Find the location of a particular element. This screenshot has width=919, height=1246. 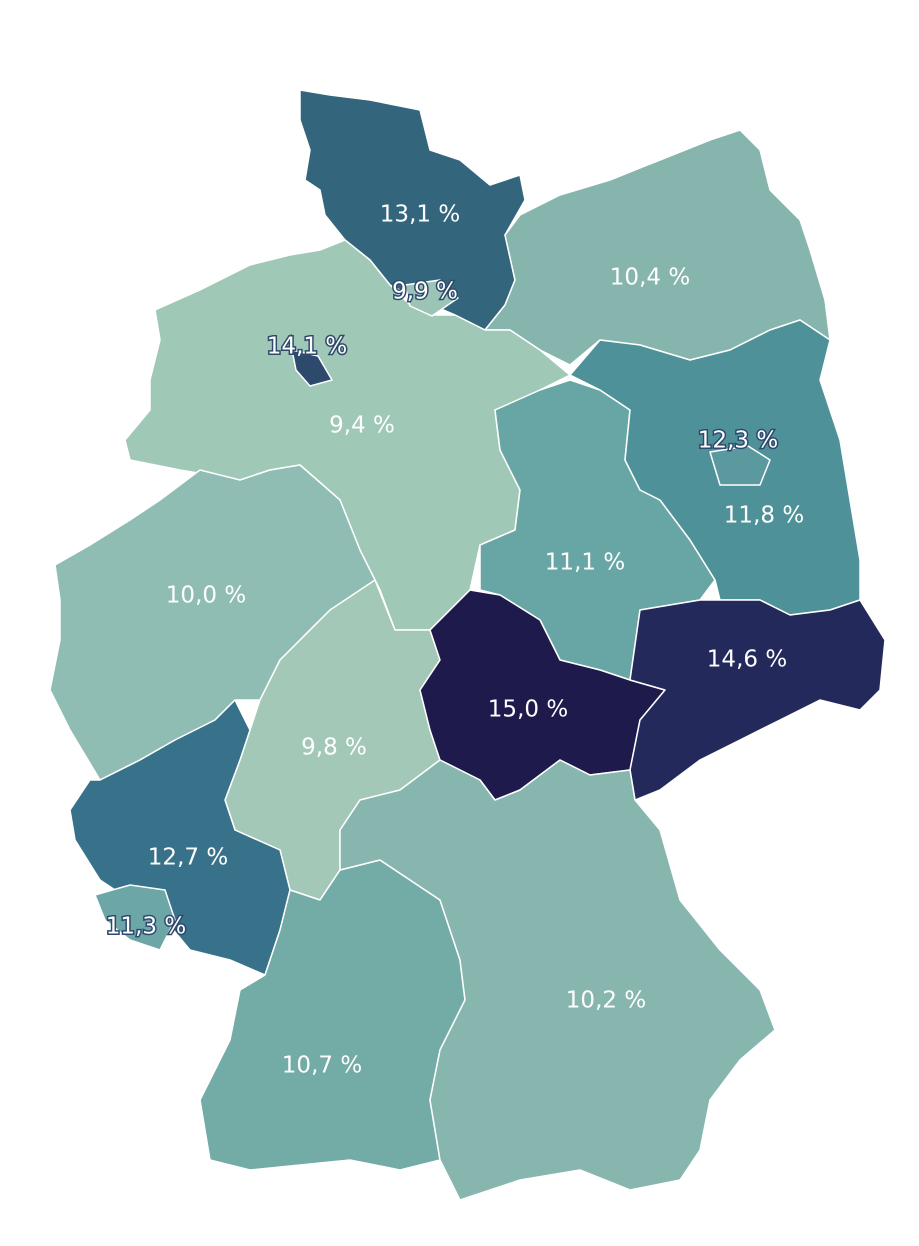

region-label: 10,4 % is located at coordinates (650, 278).